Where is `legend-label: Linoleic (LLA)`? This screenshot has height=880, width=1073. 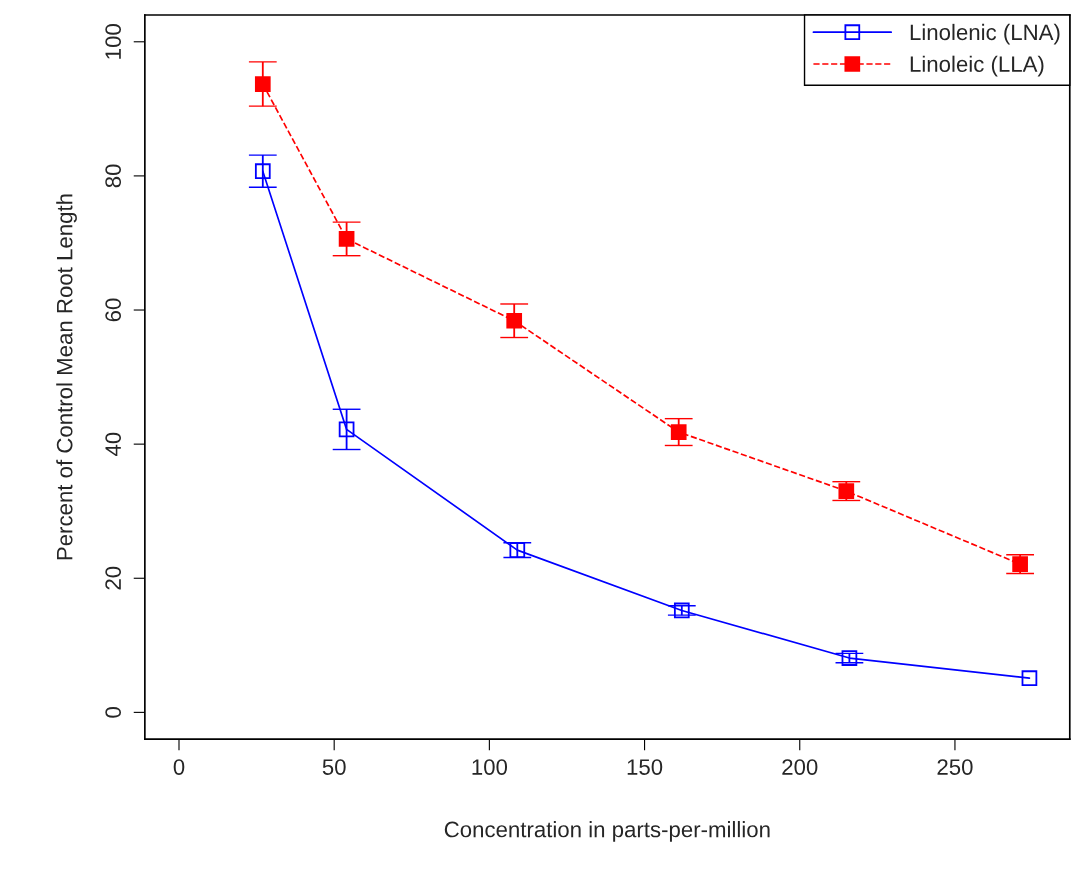 legend-label: Linoleic (LLA) is located at coordinates (977, 66).